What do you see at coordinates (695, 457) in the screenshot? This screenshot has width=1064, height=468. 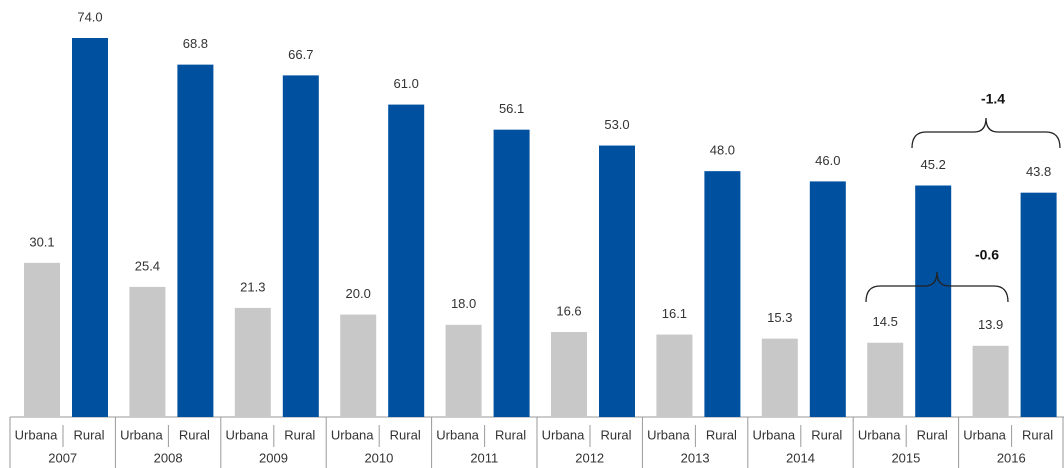 I see `x-tick-label: 2013` at bounding box center [695, 457].